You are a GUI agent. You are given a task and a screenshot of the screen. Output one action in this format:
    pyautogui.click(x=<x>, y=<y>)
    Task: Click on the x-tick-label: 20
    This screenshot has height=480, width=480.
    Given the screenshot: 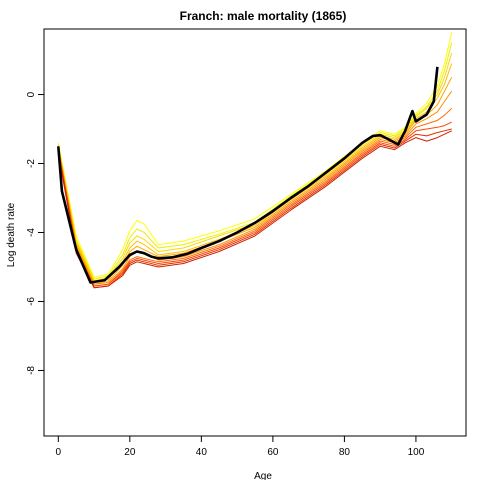 What is the action you would take?
    pyautogui.click(x=130, y=452)
    